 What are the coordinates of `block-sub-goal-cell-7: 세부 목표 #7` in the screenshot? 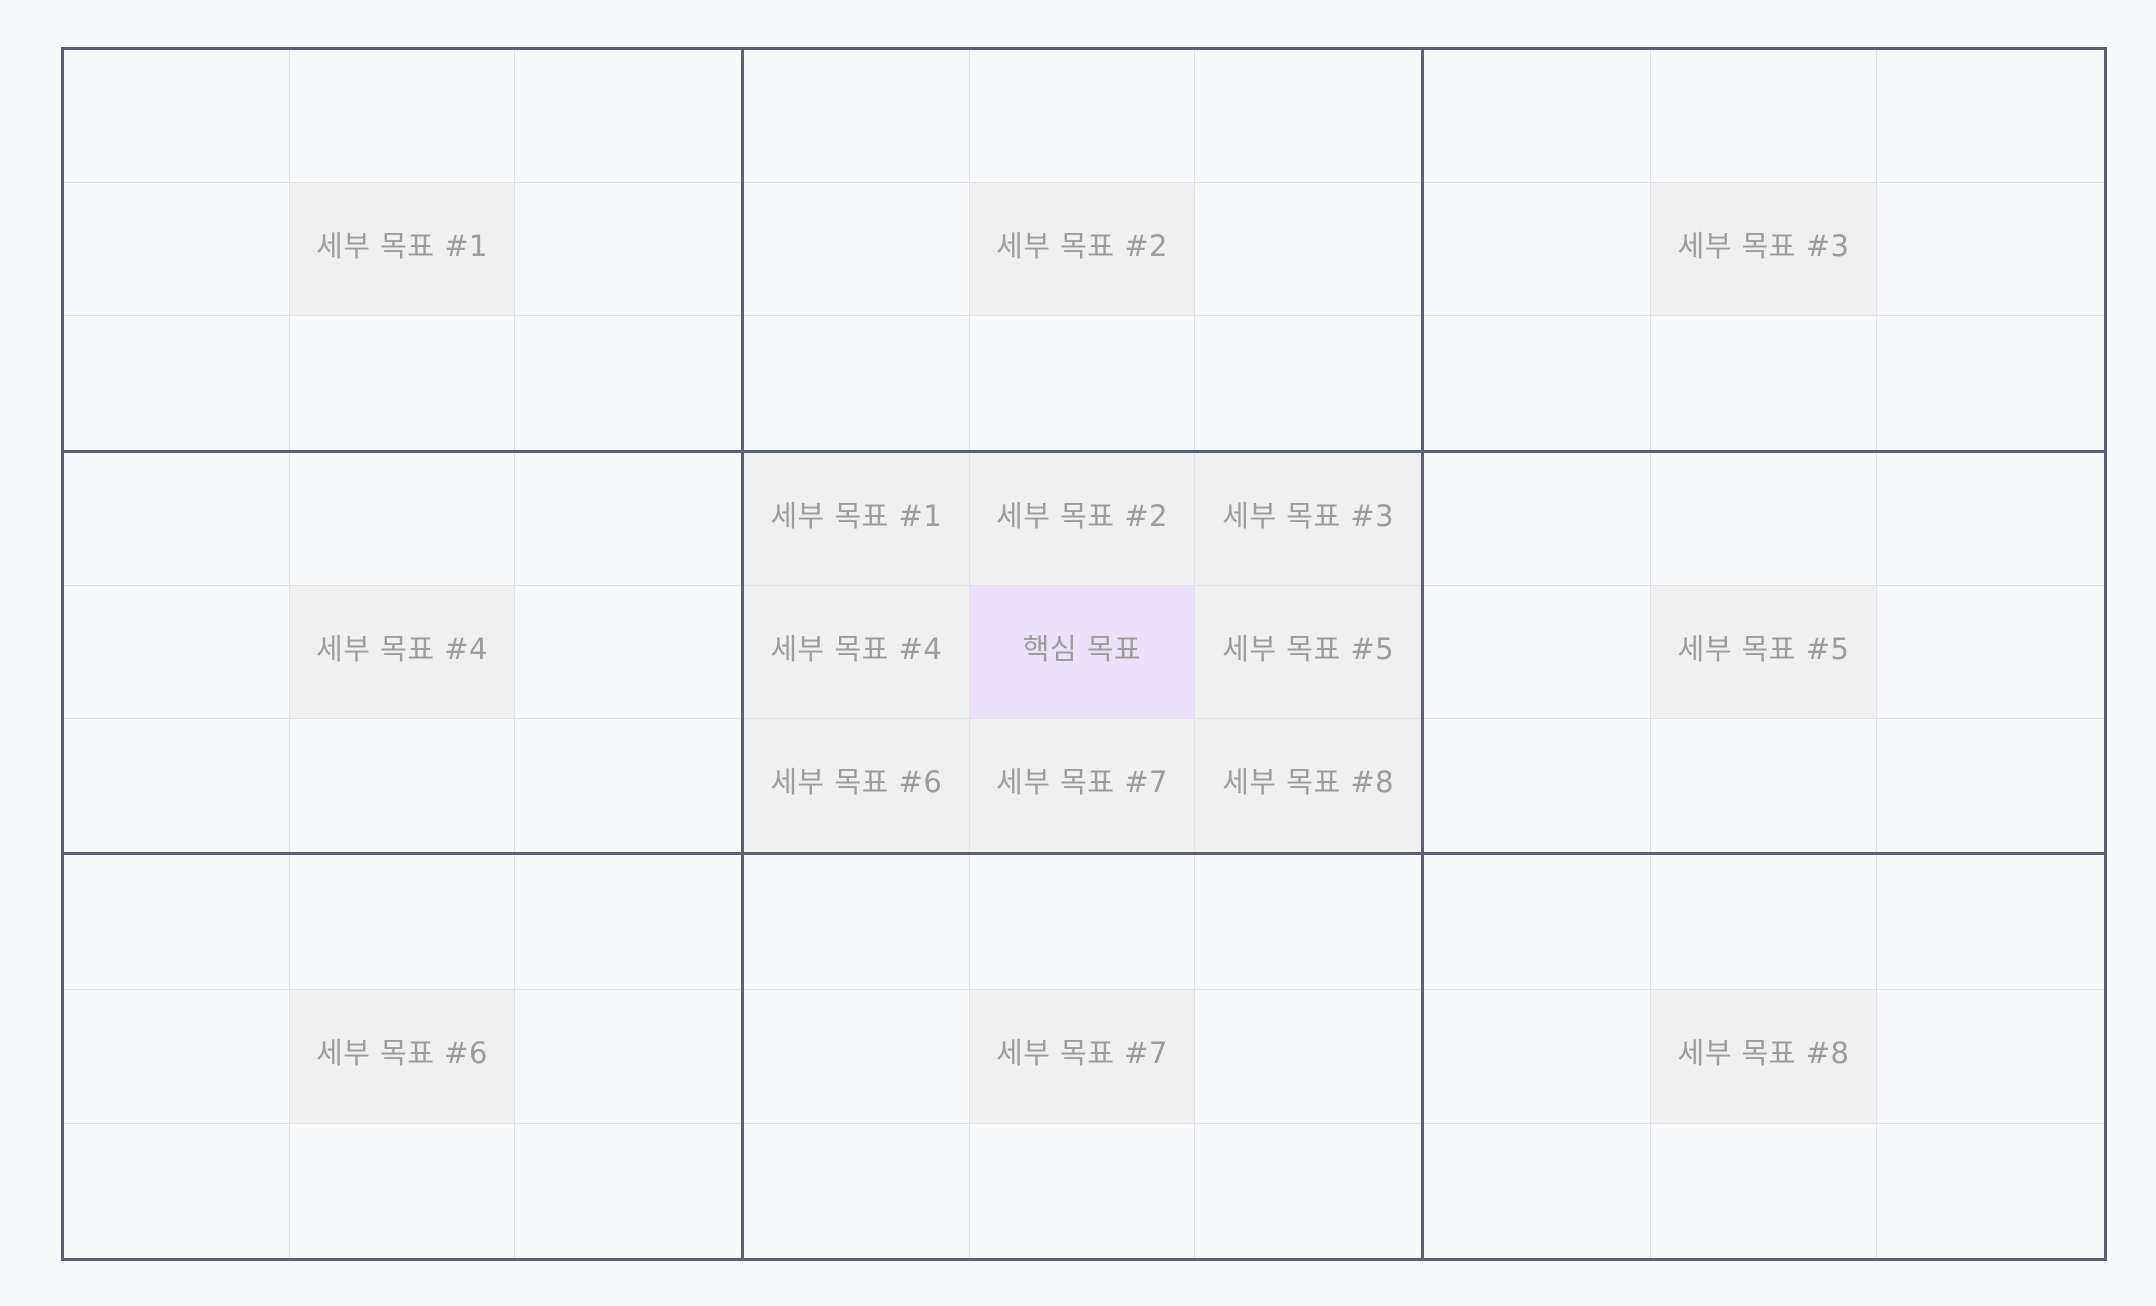 It's located at (1082, 1056).